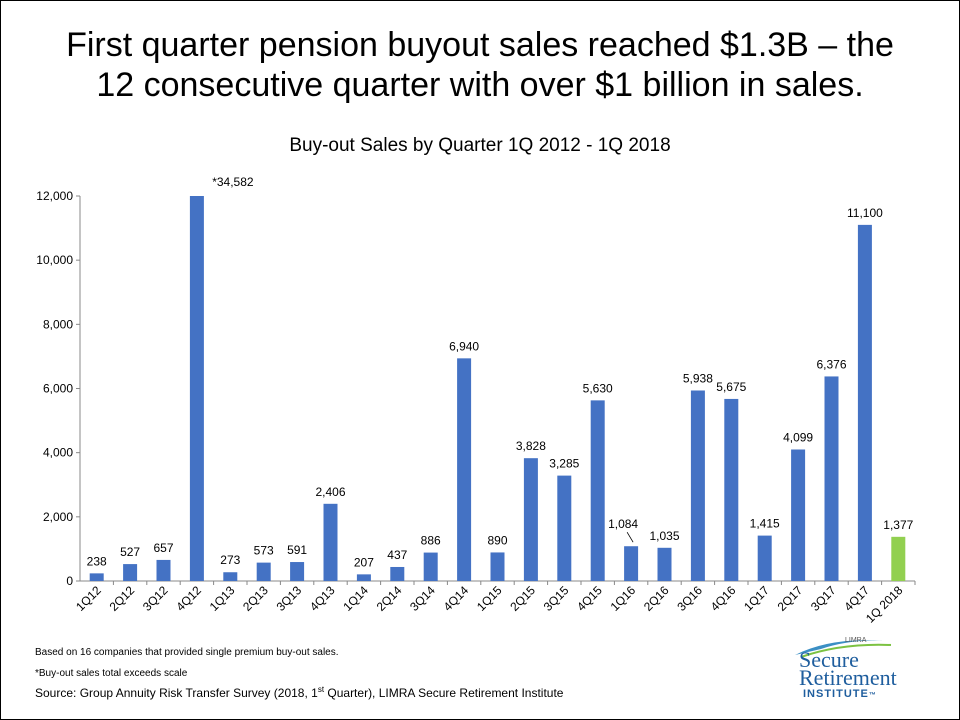  Describe the element at coordinates (230, 560) in the screenshot. I see `data-label: 273` at that location.